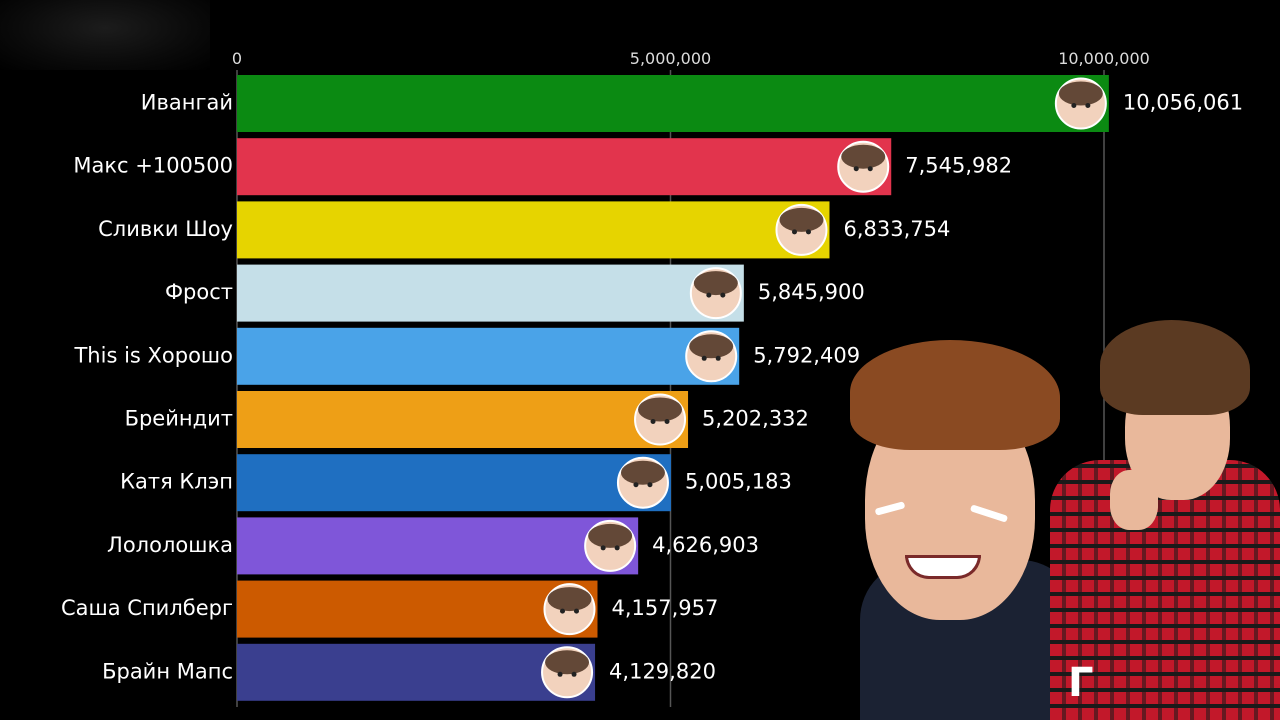  What do you see at coordinates (806, 355) in the screenshot?
I see `value-label: 5,792,409` at bounding box center [806, 355].